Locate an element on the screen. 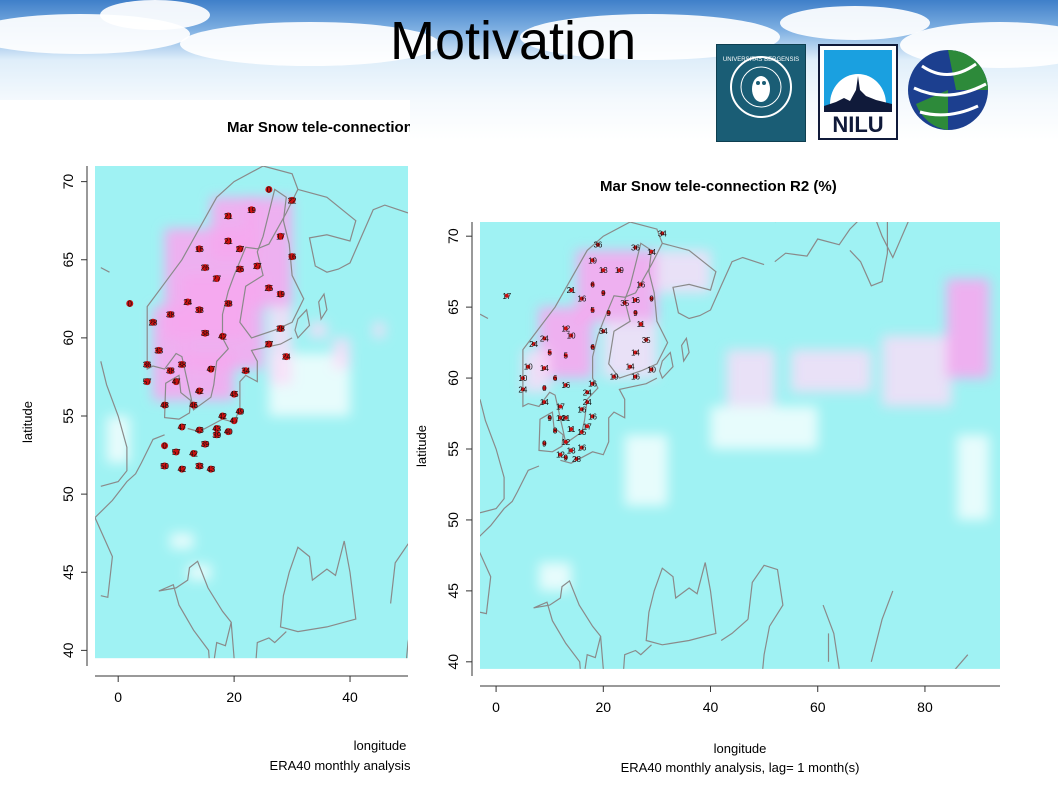  station-label: 28 is located at coordinates (153, 322).